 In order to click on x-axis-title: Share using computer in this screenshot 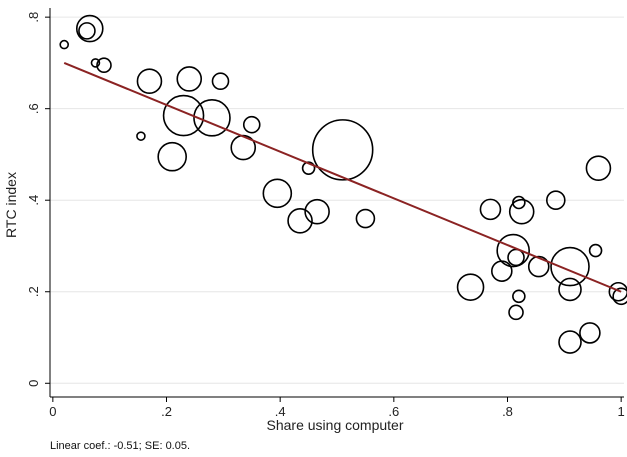, I will do `click(335, 425)`.